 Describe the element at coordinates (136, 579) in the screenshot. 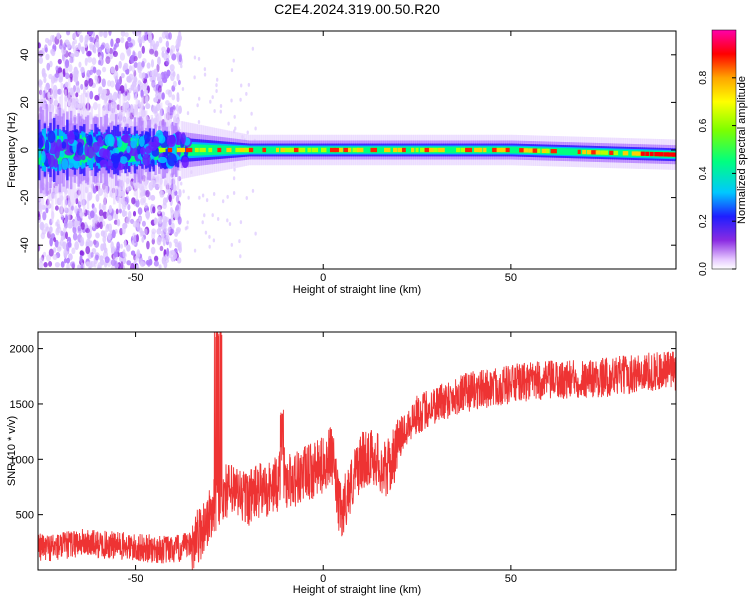

I see `snr-xtick-label: -50` at that location.